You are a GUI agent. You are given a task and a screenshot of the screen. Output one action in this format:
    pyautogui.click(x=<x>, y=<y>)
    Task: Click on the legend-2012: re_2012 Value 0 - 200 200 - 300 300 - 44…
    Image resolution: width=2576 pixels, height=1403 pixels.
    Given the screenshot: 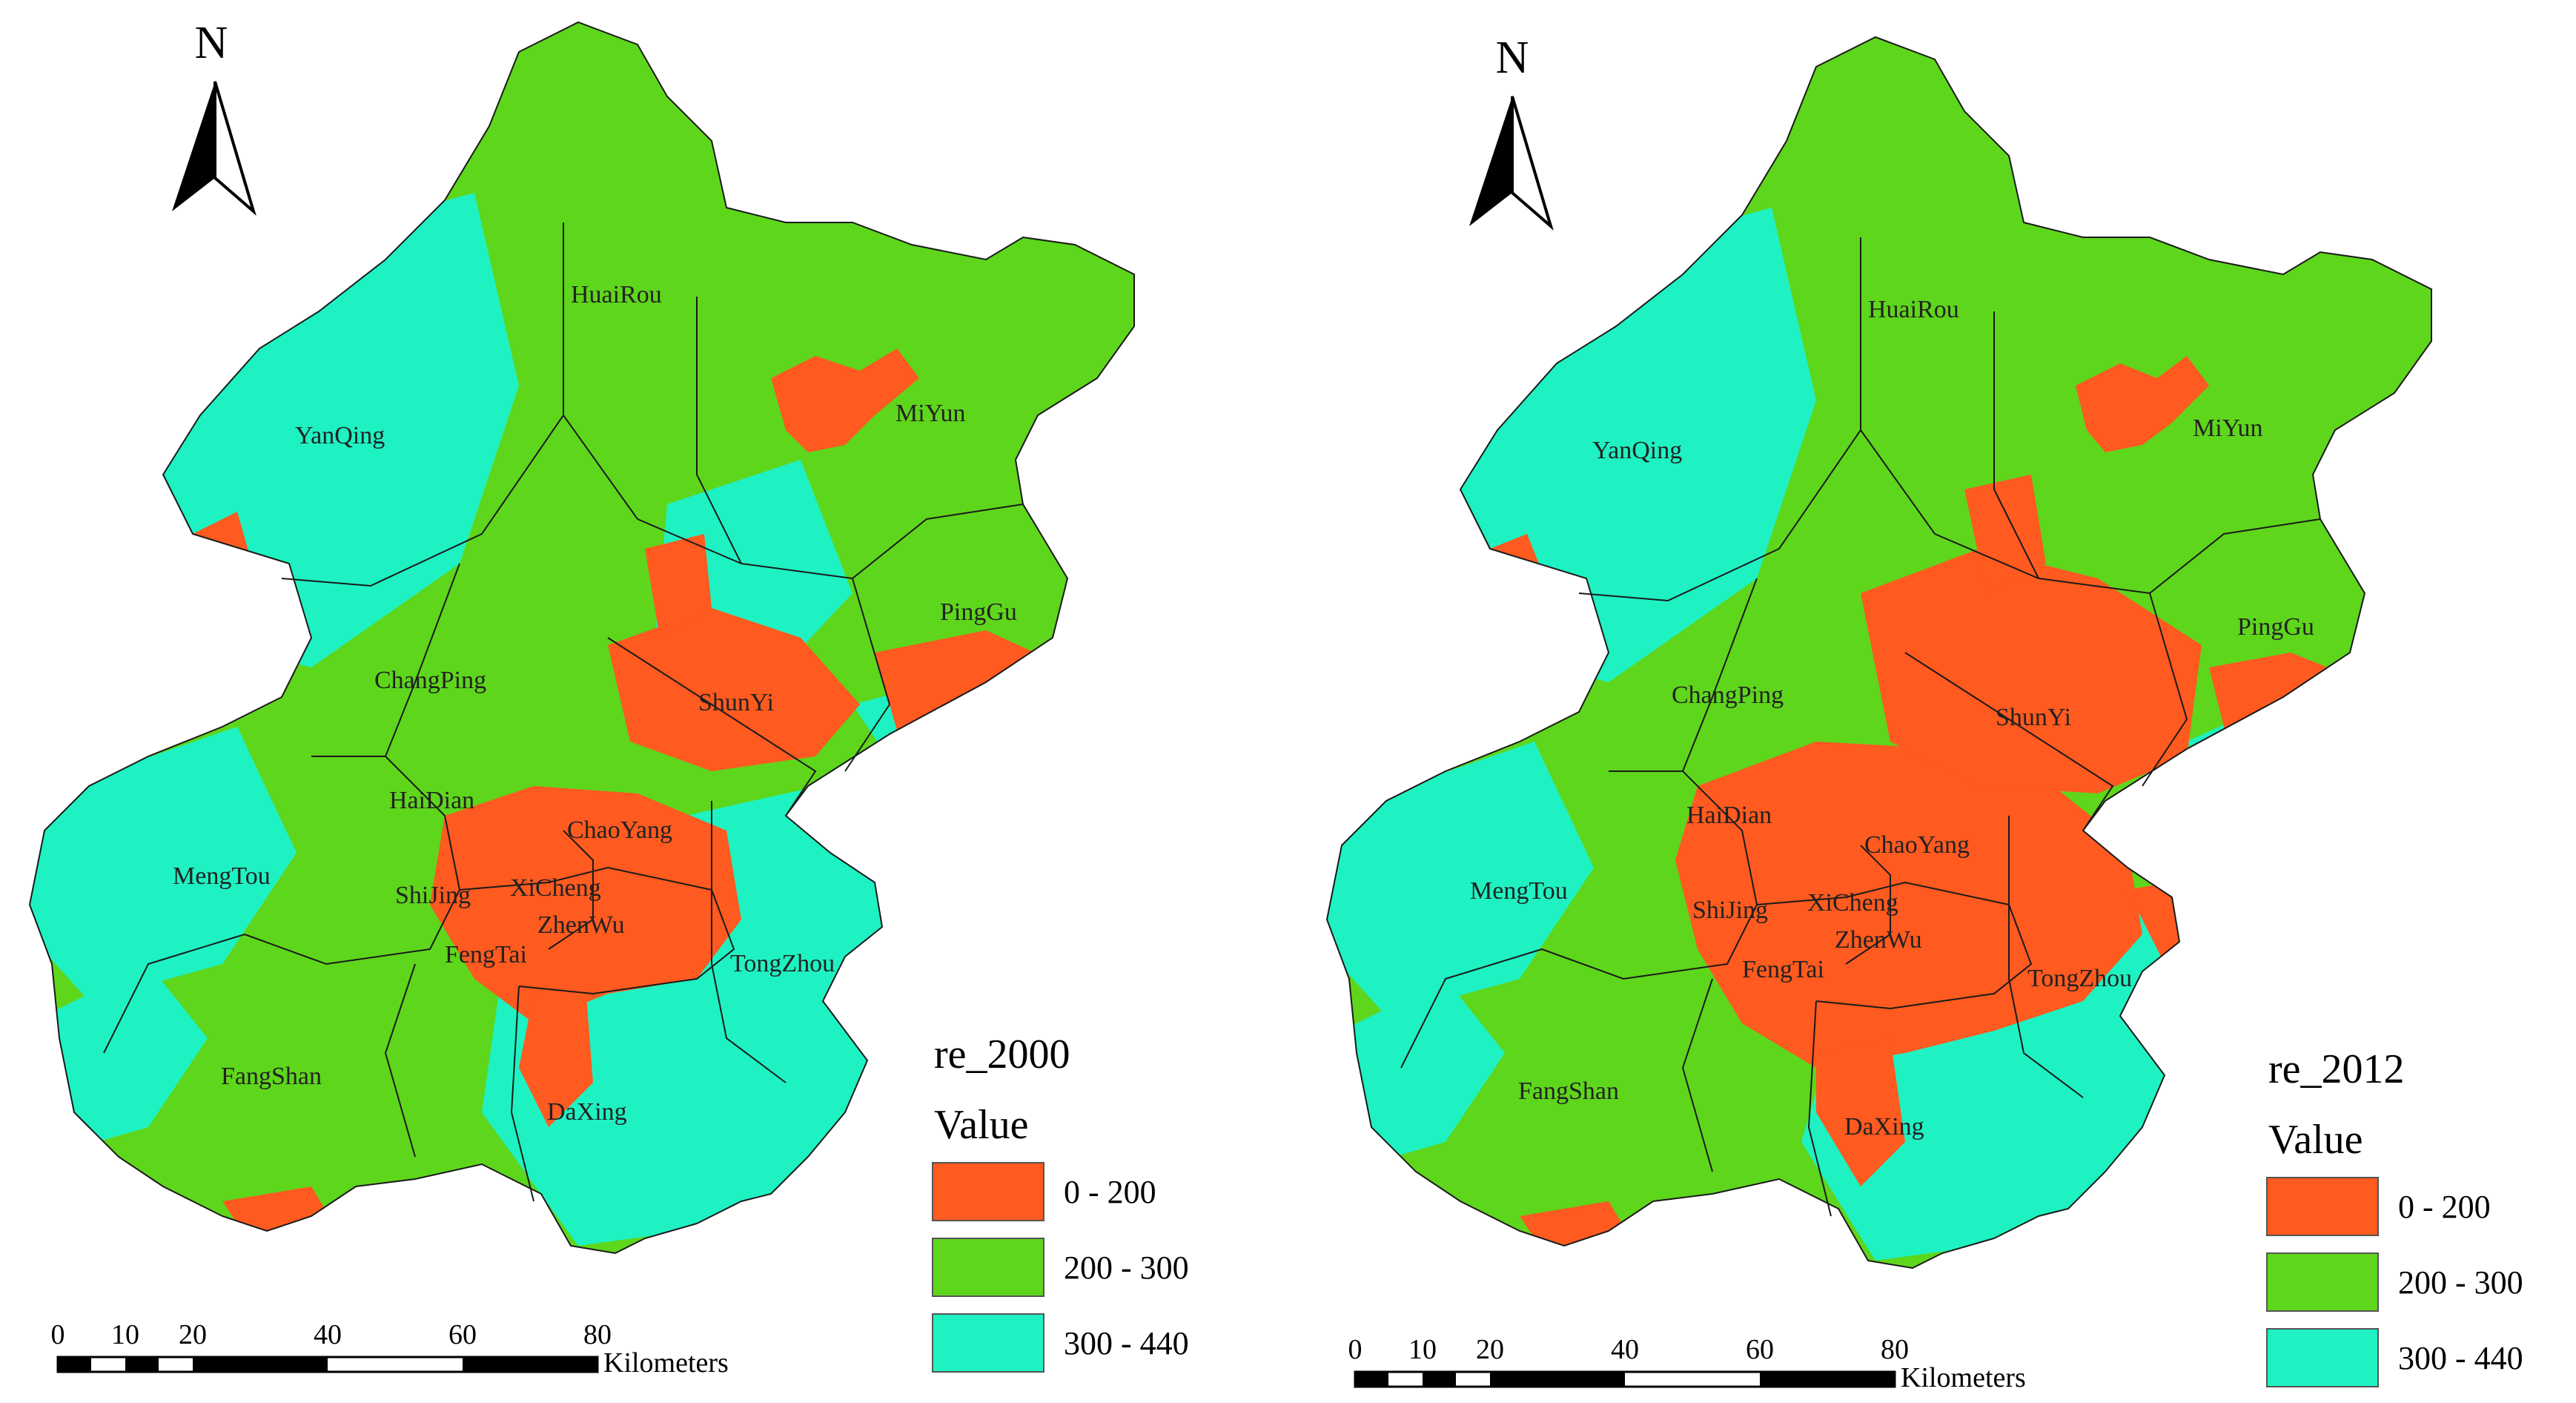 What is the action you would take?
    pyautogui.click(x=2394, y=1216)
    